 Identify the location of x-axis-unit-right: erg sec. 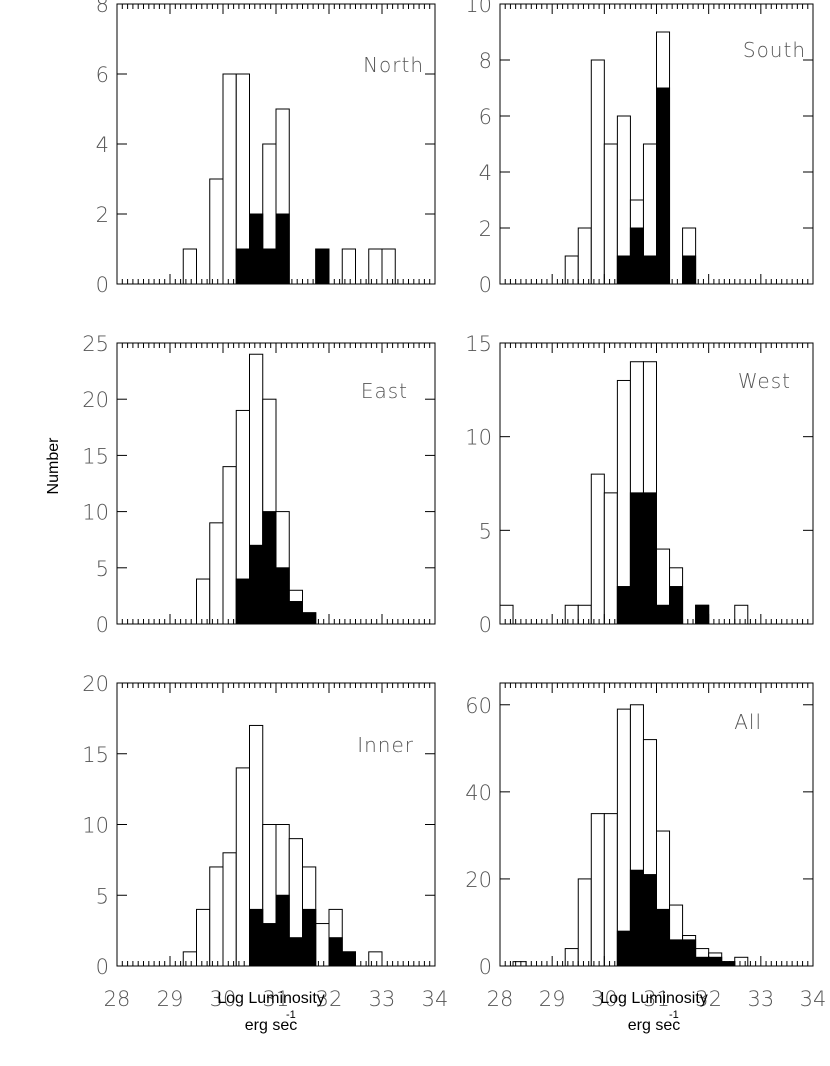
(654, 1025).